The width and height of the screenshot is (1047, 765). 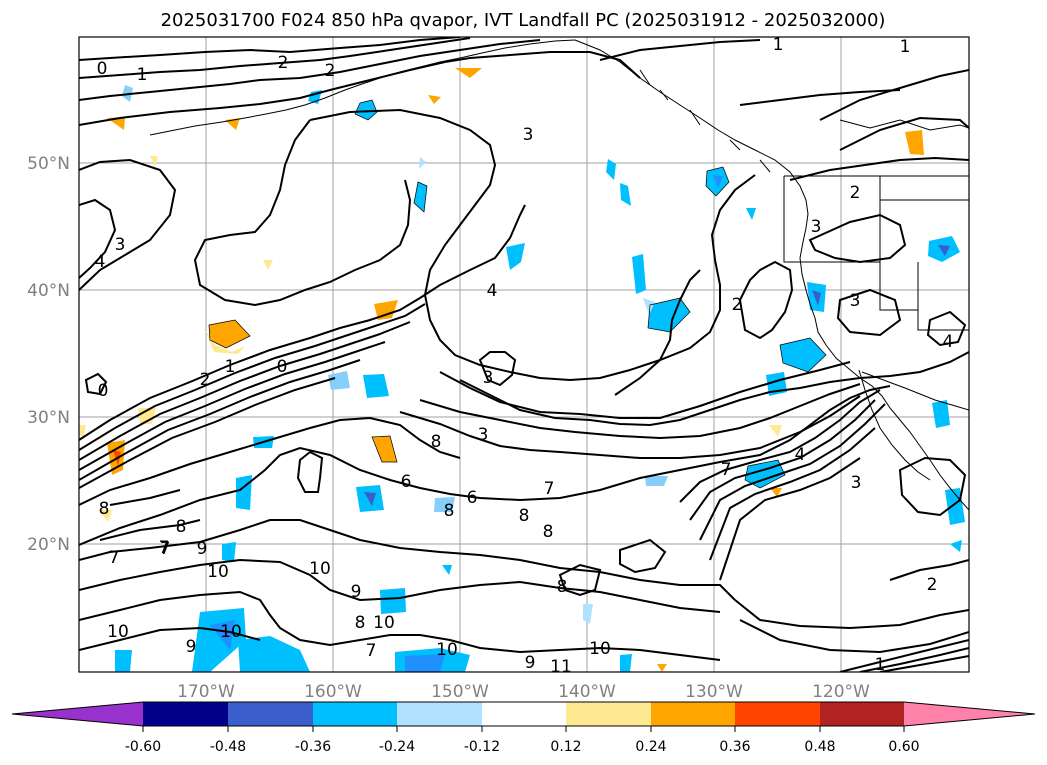 I want to click on colorbar-tick-label: 0.48, so click(x=819, y=747).